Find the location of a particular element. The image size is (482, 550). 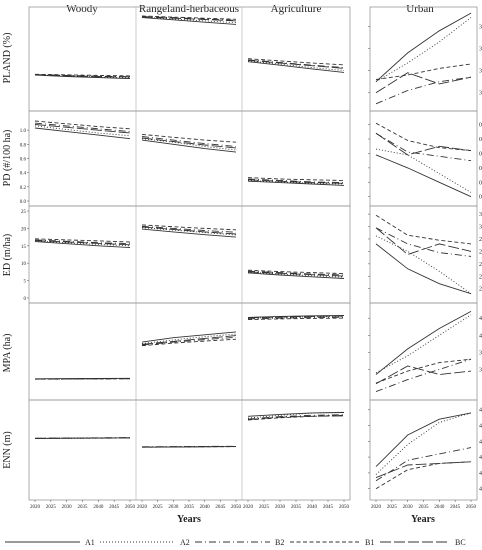

panel-frame-urban-mpa-ha is located at coordinates (423, 351).